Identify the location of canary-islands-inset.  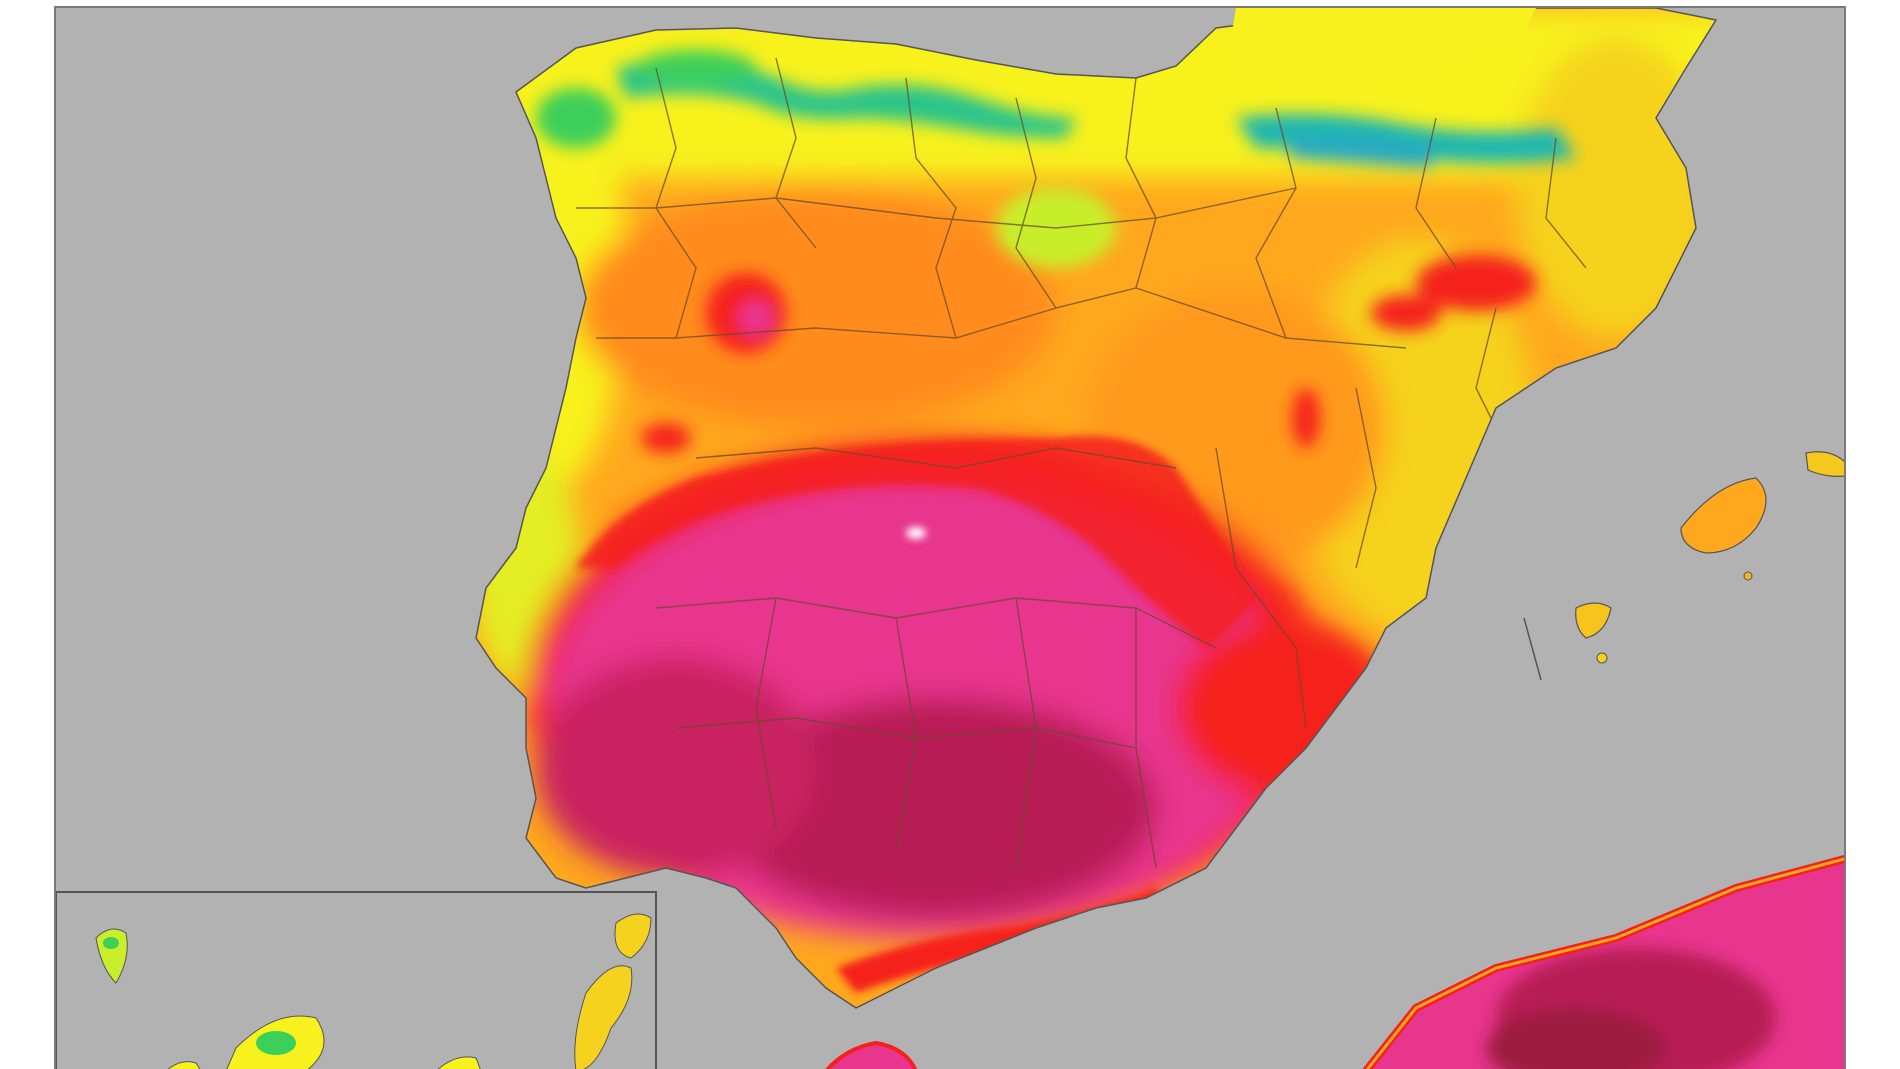
(356, 980).